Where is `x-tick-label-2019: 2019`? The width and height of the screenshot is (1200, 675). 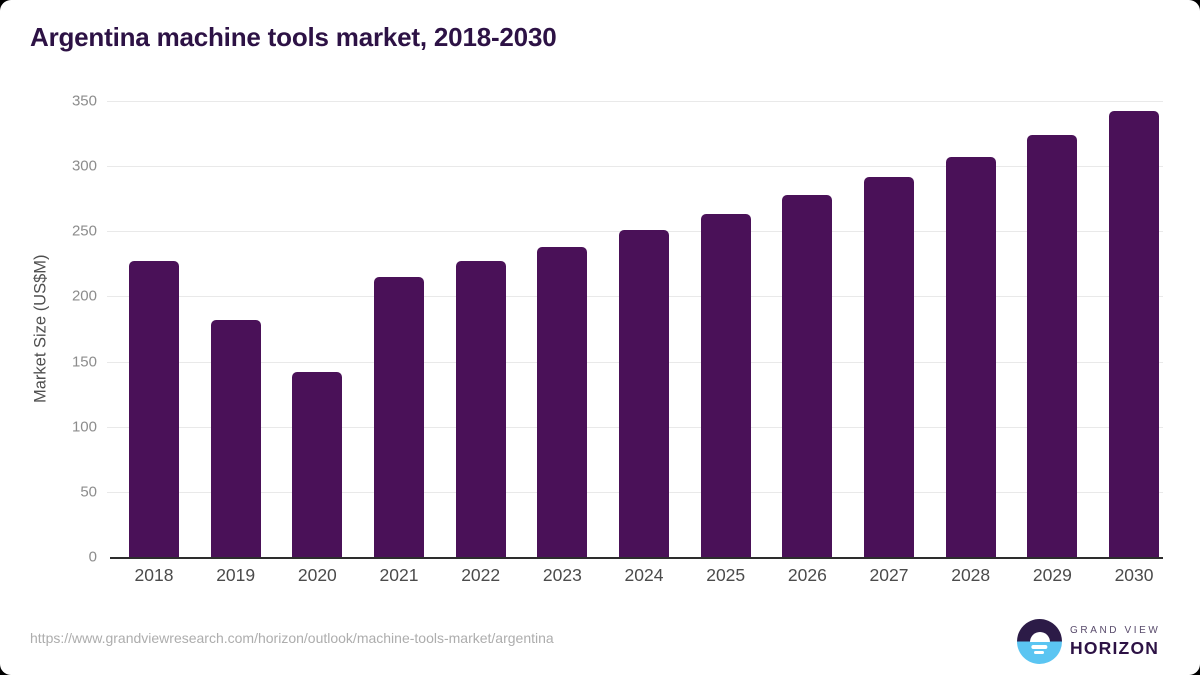 x-tick-label-2019: 2019 is located at coordinates (236, 575).